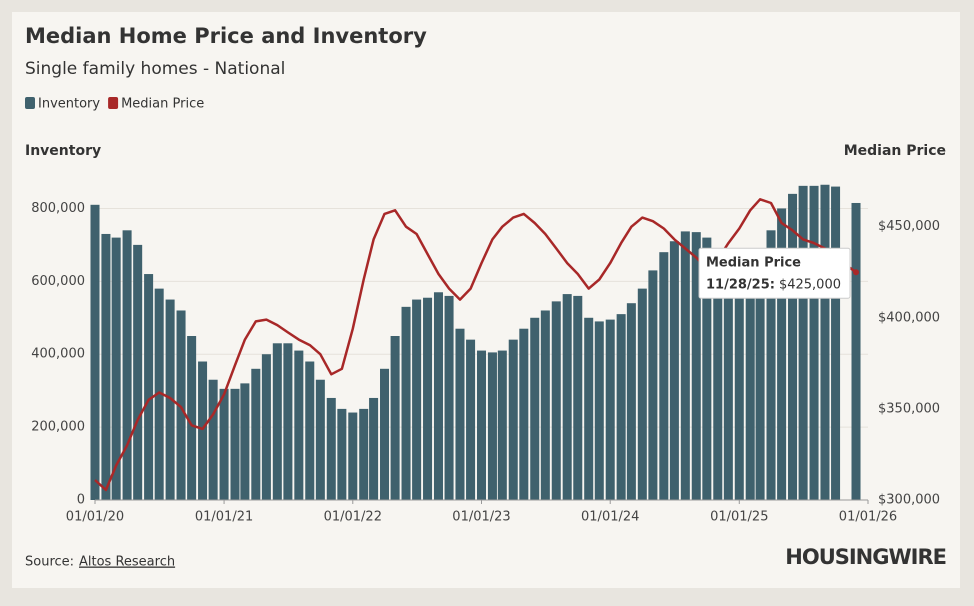 The image size is (974, 606). Describe the element at coordinates (58, 208) in the screenshot. I see `y-tick-label: 800,000` at that location.